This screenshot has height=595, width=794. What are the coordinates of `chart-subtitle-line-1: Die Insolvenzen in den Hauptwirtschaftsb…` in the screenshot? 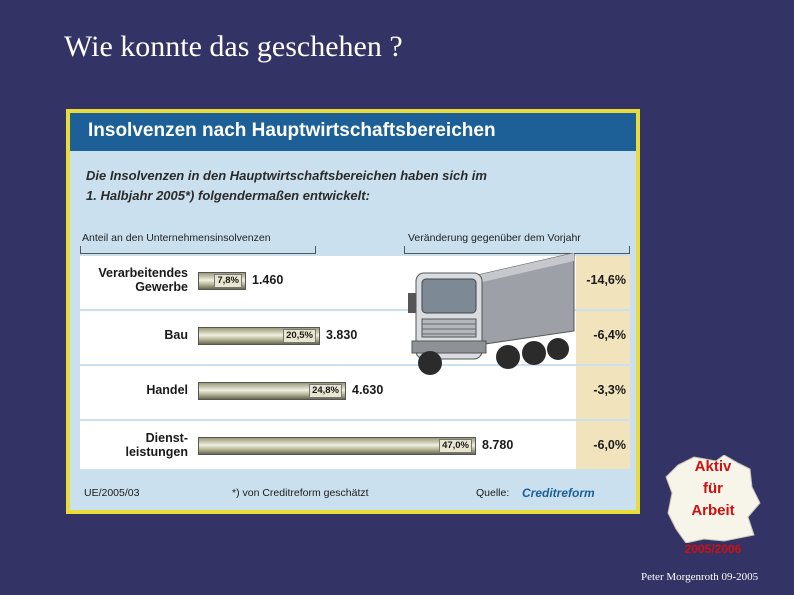 It's located at (286, 175).